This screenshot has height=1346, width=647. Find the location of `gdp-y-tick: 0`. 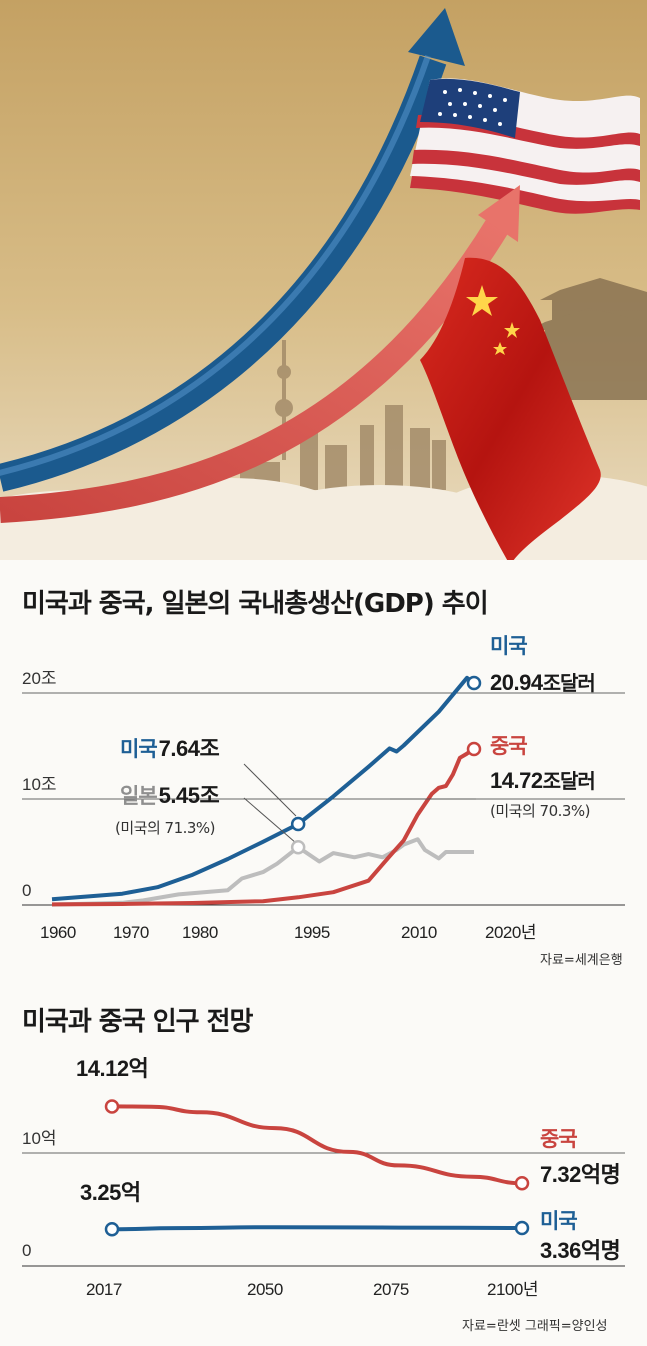

gdp-y-tick: 0 is located at coordinates (26, 890).